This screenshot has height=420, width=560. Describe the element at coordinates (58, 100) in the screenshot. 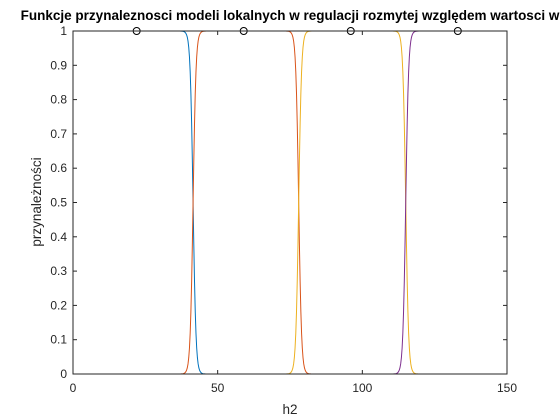

I see `y-tick-label: 0.8` at that location.